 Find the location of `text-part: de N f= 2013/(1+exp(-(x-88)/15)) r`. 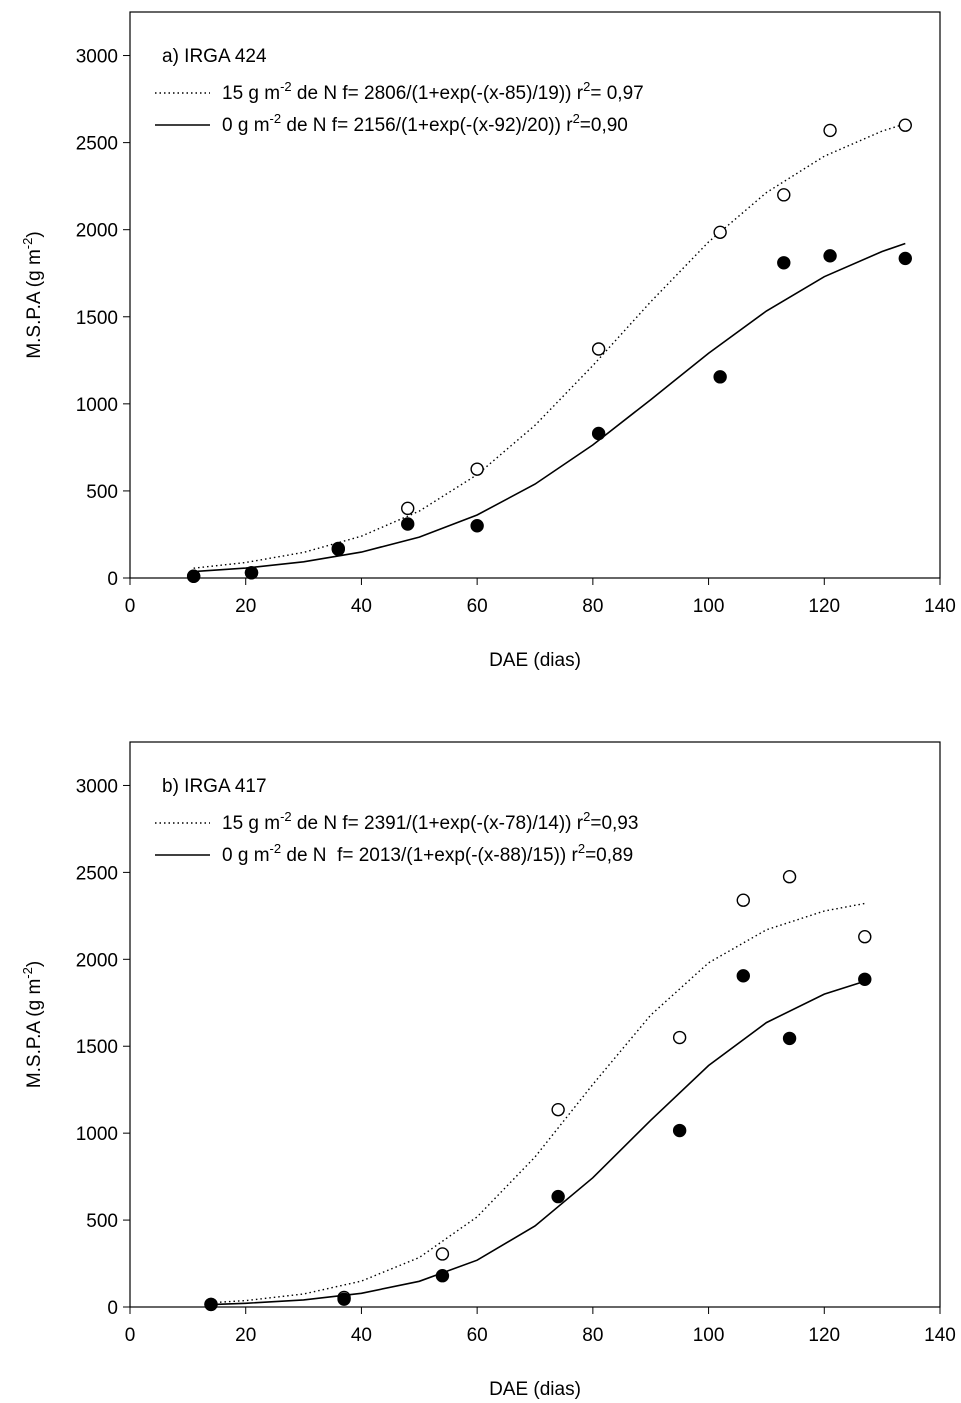

text-part: de N f= 2013/(1+exp(-(x-88)/15)) r is located at coordinates (429, 855).